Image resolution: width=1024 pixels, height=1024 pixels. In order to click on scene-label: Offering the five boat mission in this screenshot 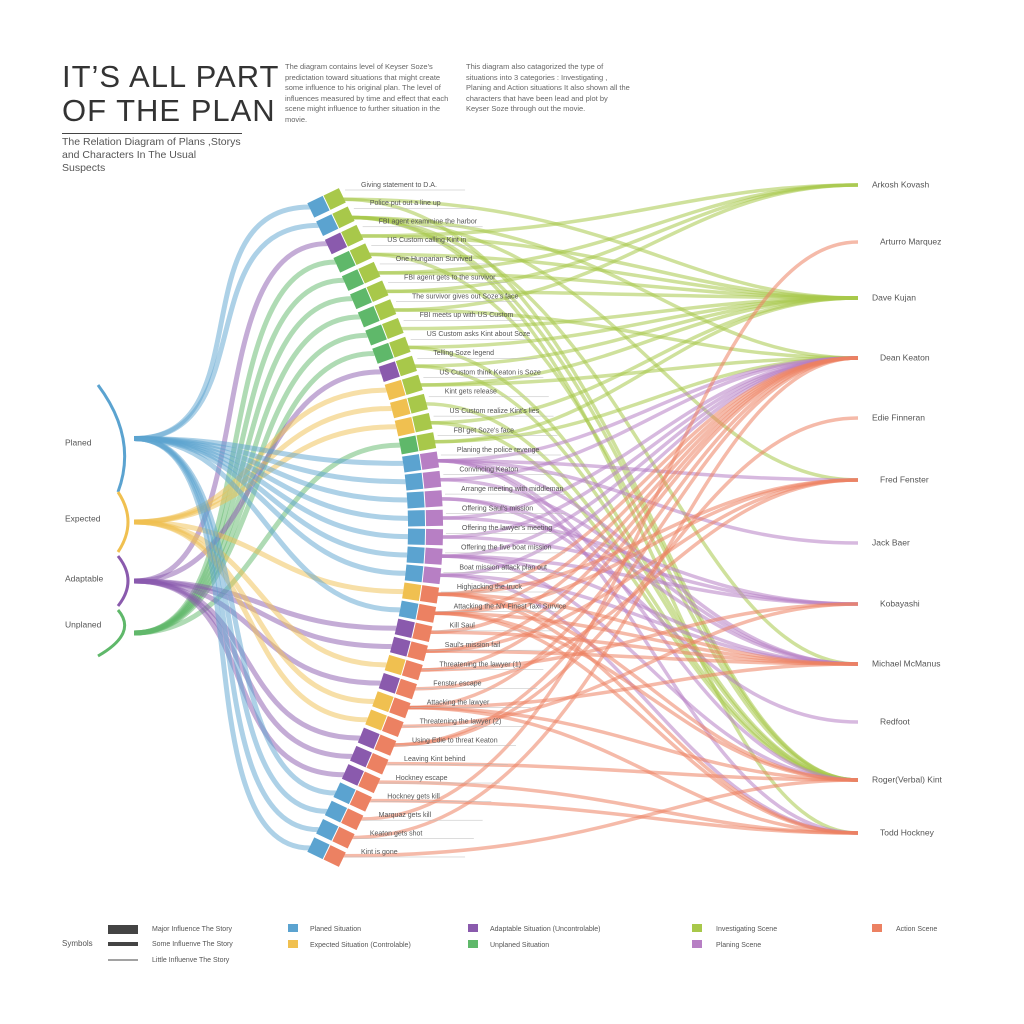, I will do `click(506, 548)`.